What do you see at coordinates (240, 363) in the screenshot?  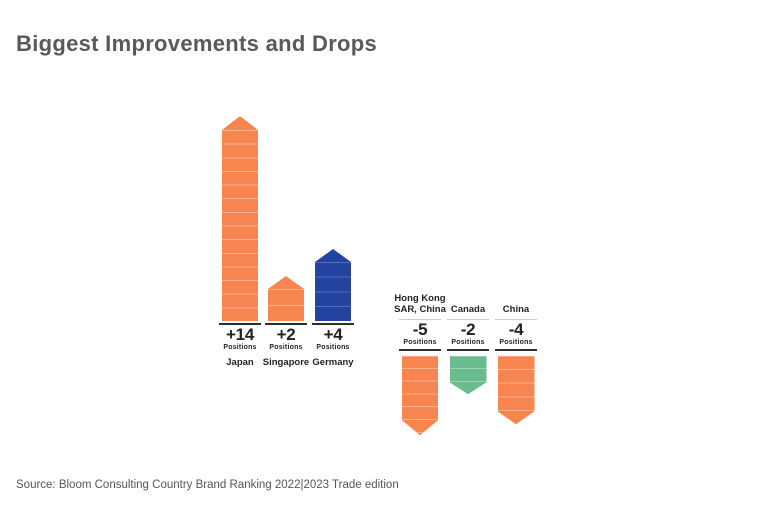 I see `country-label: Japan` at bounding box center [240, 363].